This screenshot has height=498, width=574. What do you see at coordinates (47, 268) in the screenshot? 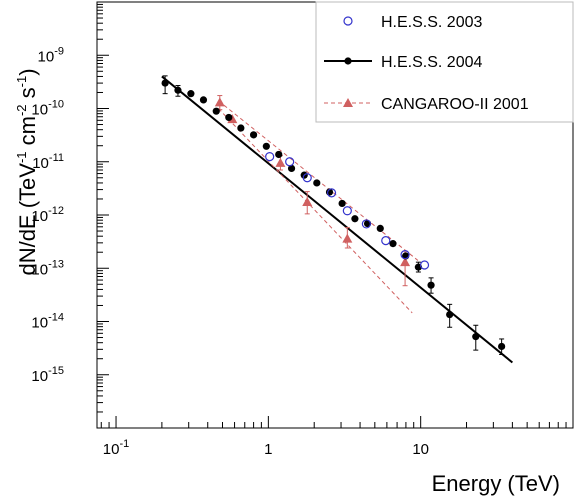
I see `y-tick-label: 10-13` at bounding box center [47, 268].